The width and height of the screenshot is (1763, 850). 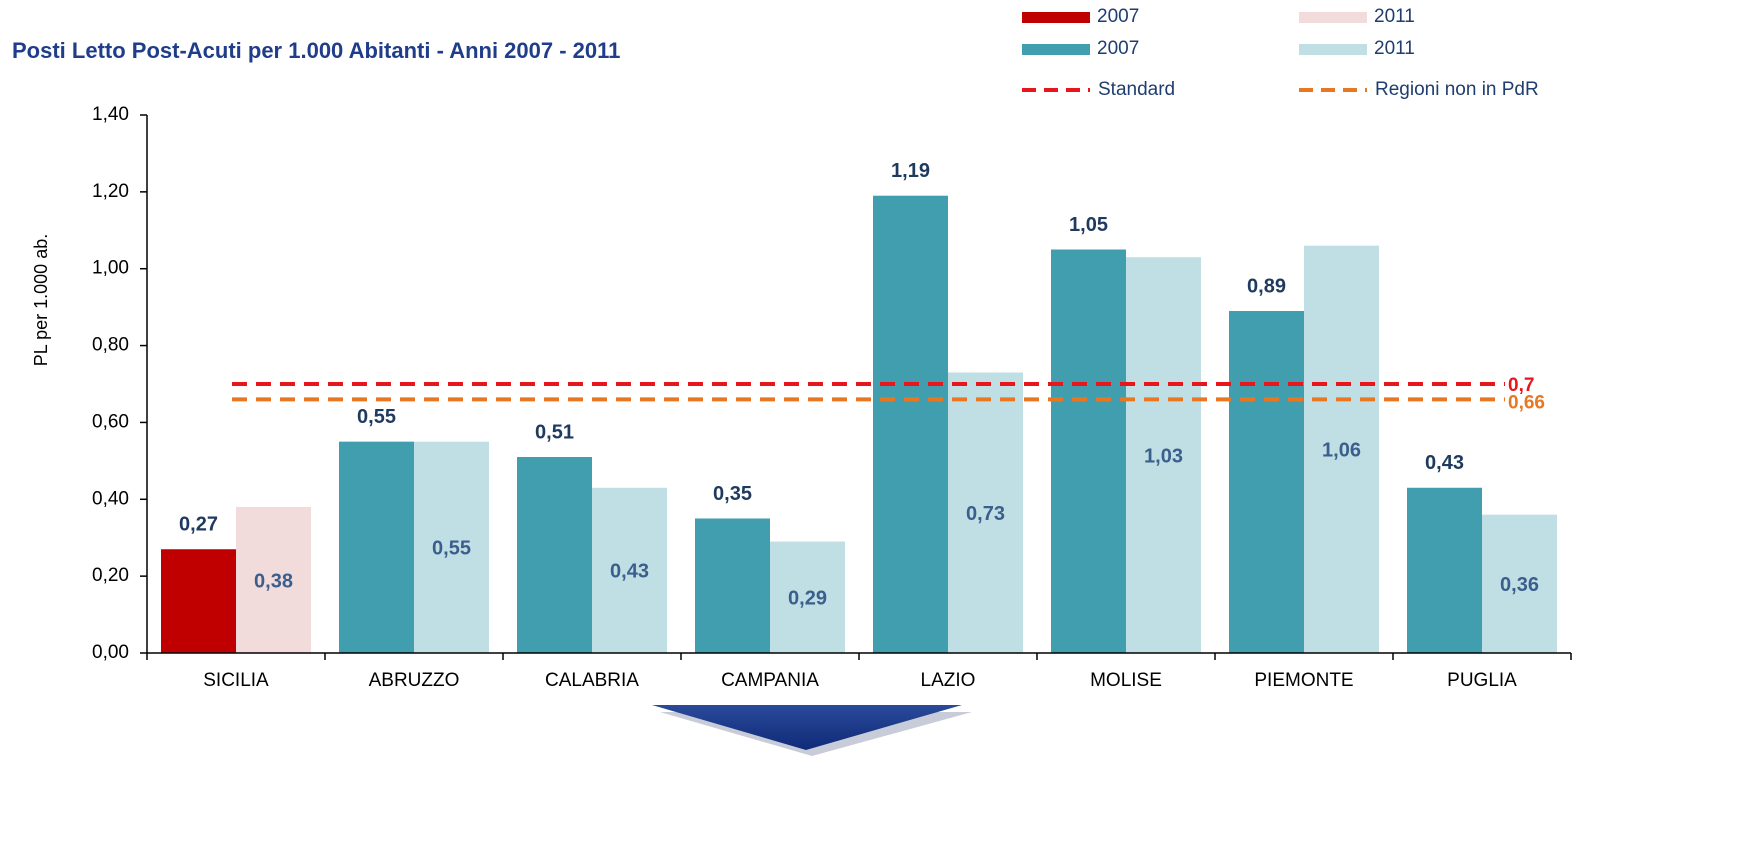 I want to click on data-label: 0,73, so click(x=985, y=514).